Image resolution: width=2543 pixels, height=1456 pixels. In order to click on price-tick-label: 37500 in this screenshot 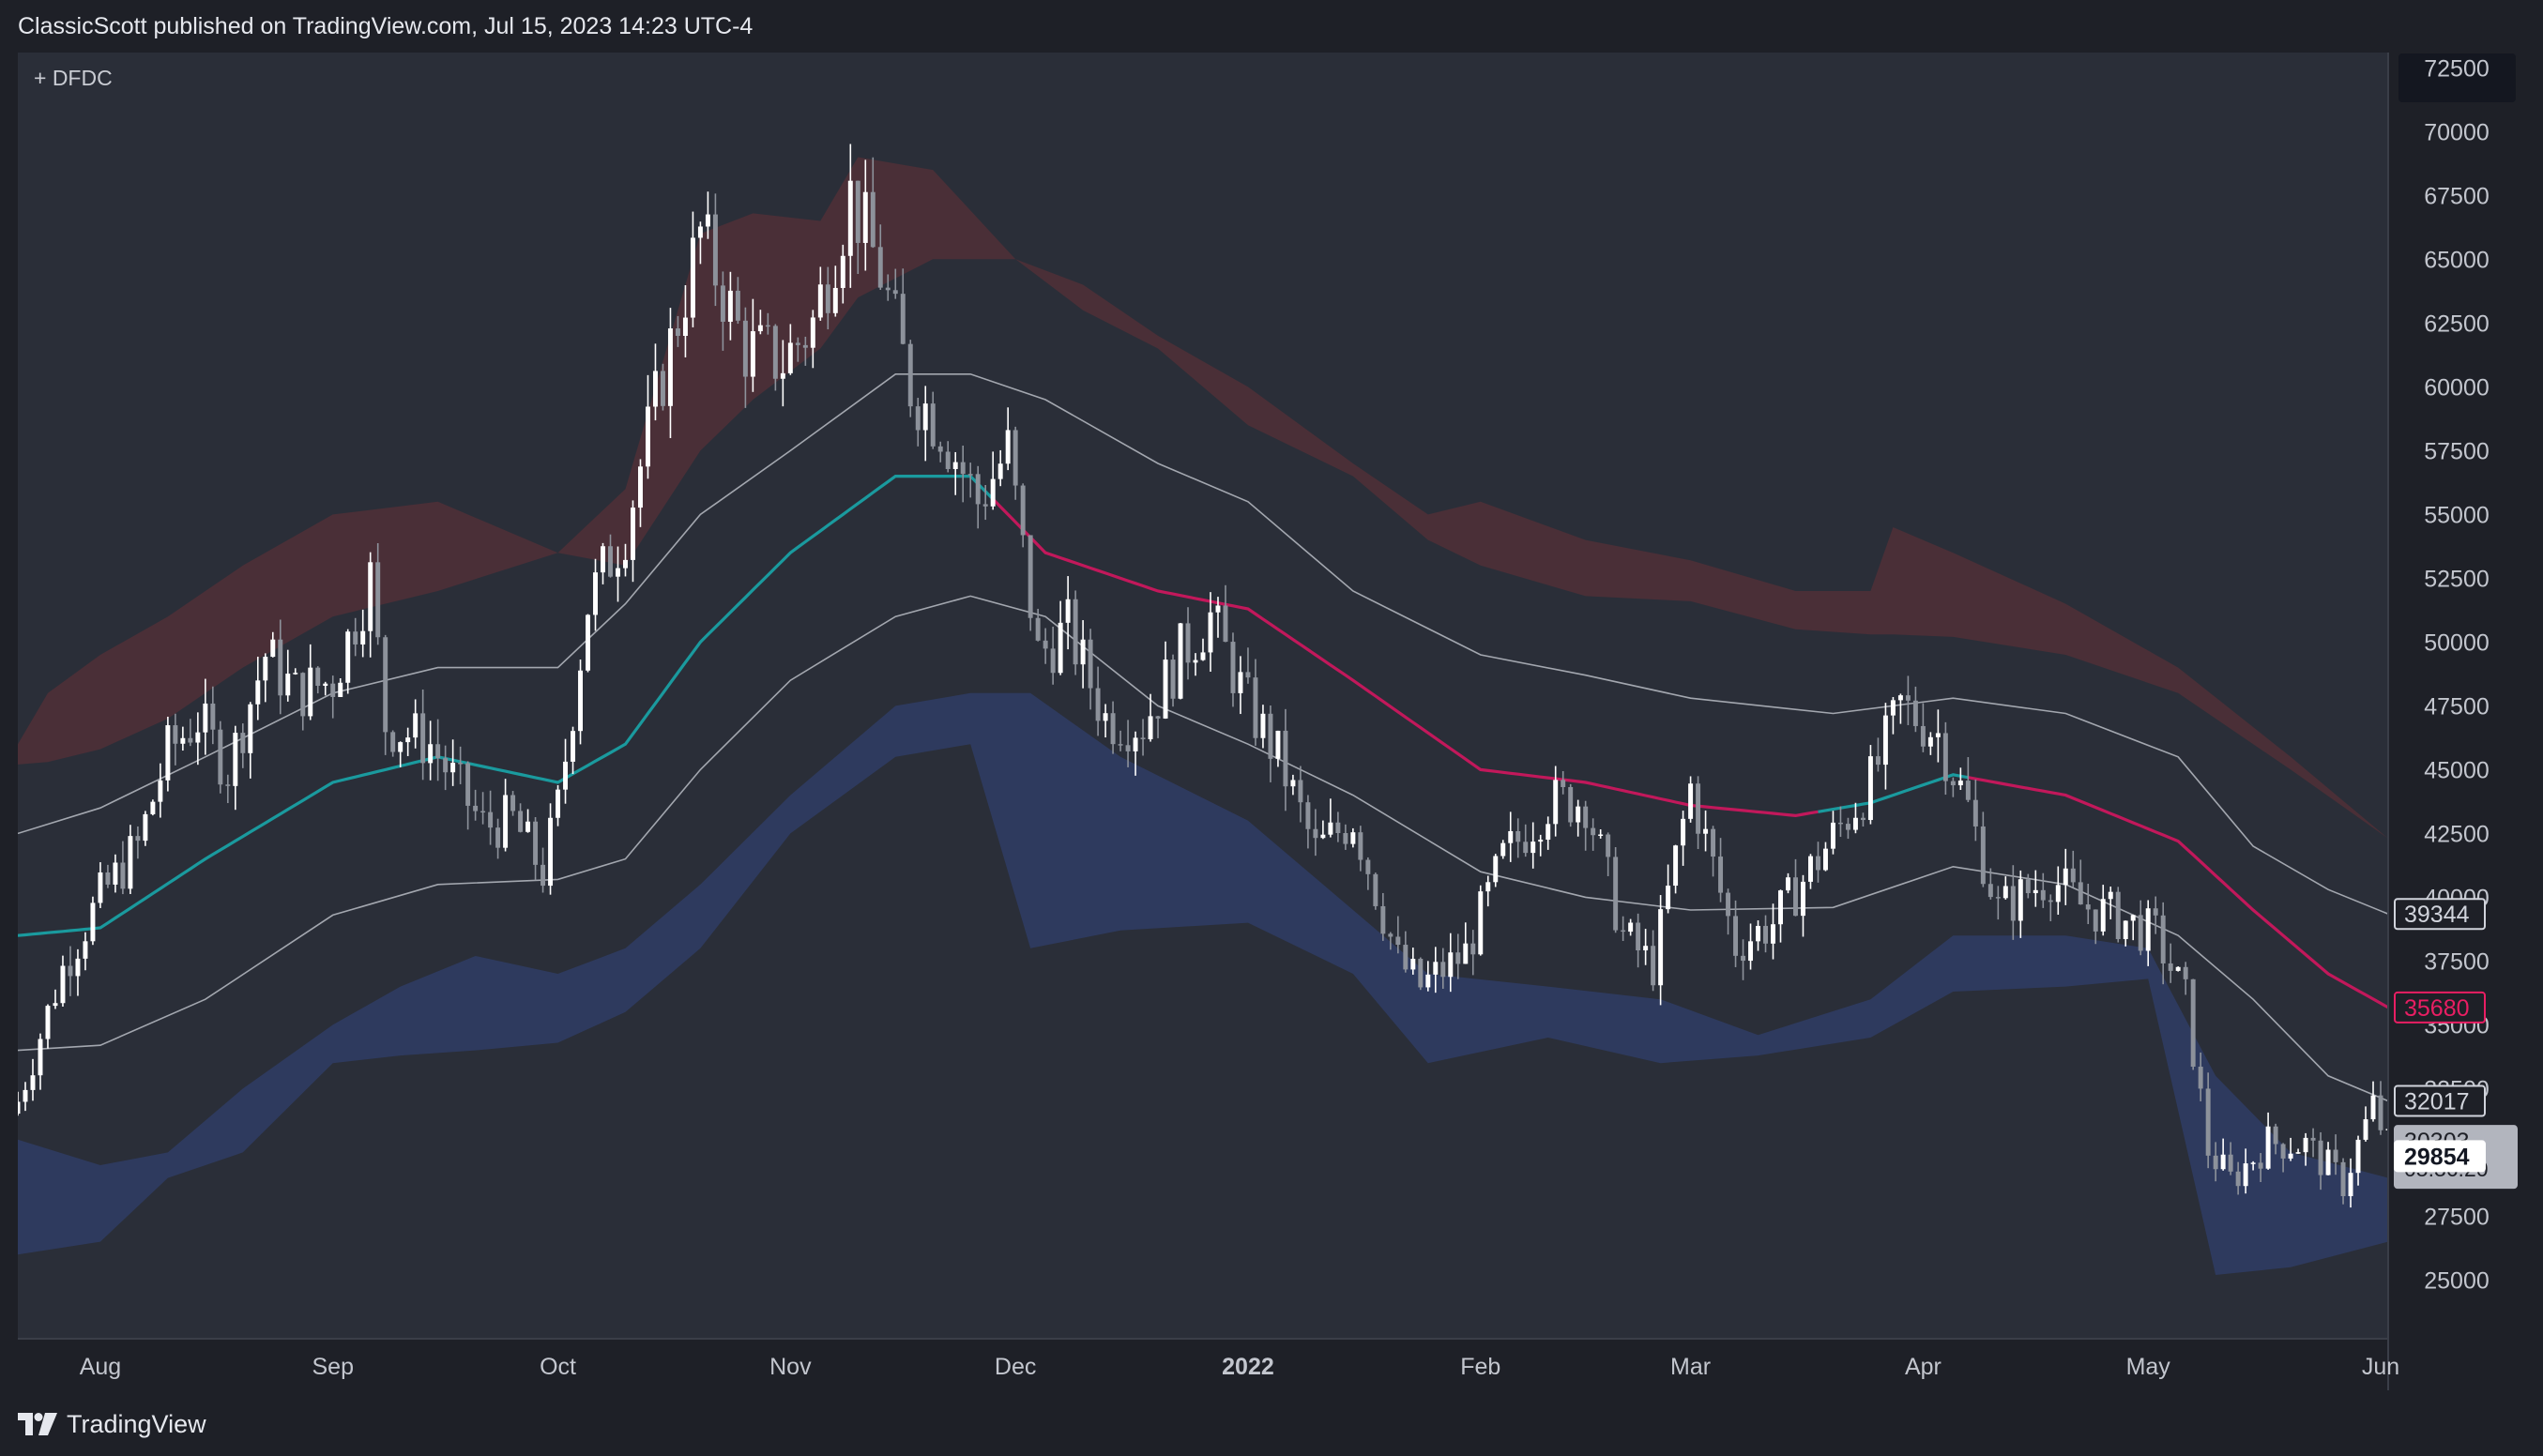, I will do `click(2457, 961)`.